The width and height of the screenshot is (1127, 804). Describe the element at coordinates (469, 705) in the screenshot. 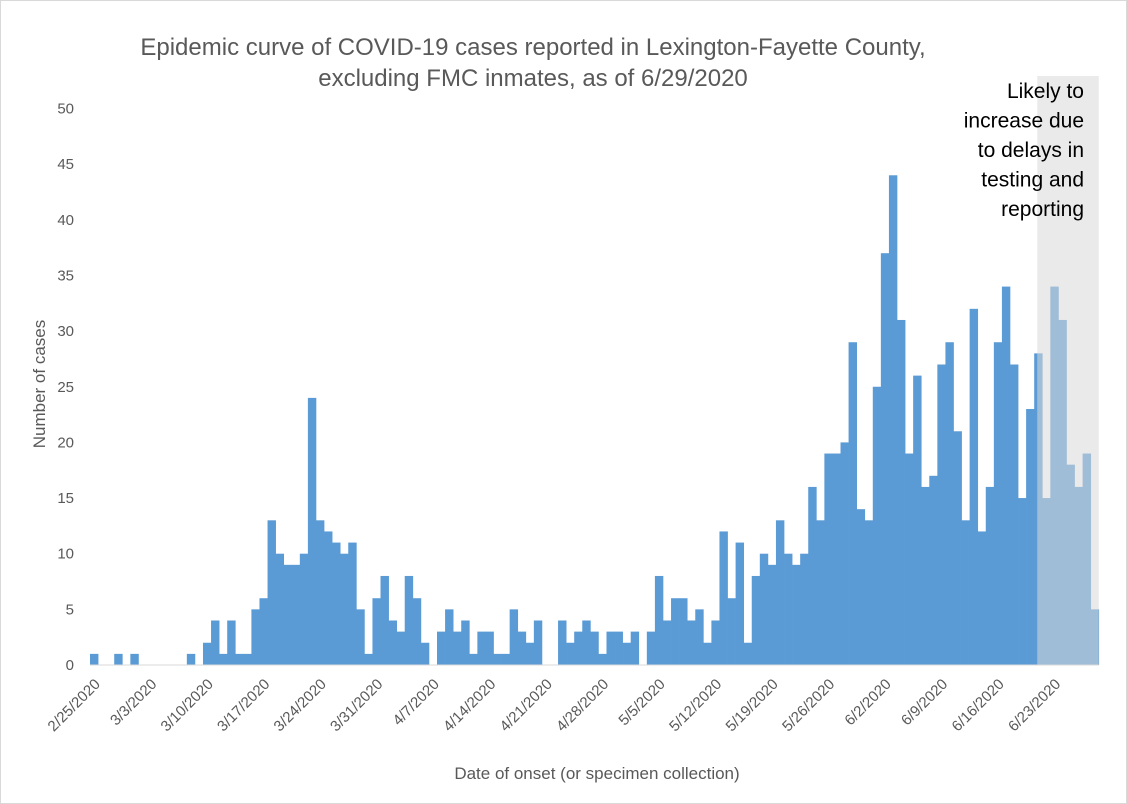

I see `x-tick-label: 4/14/2020` at that location.